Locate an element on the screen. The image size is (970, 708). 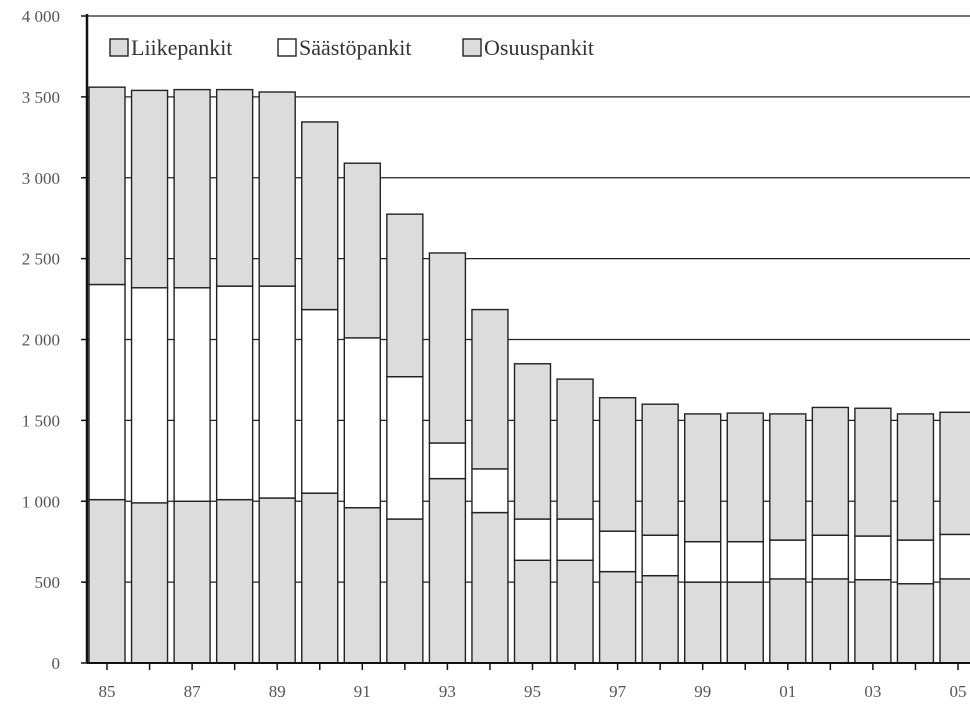
bar-segment-saastopankit-2004 is located at coordinates (915, 562).